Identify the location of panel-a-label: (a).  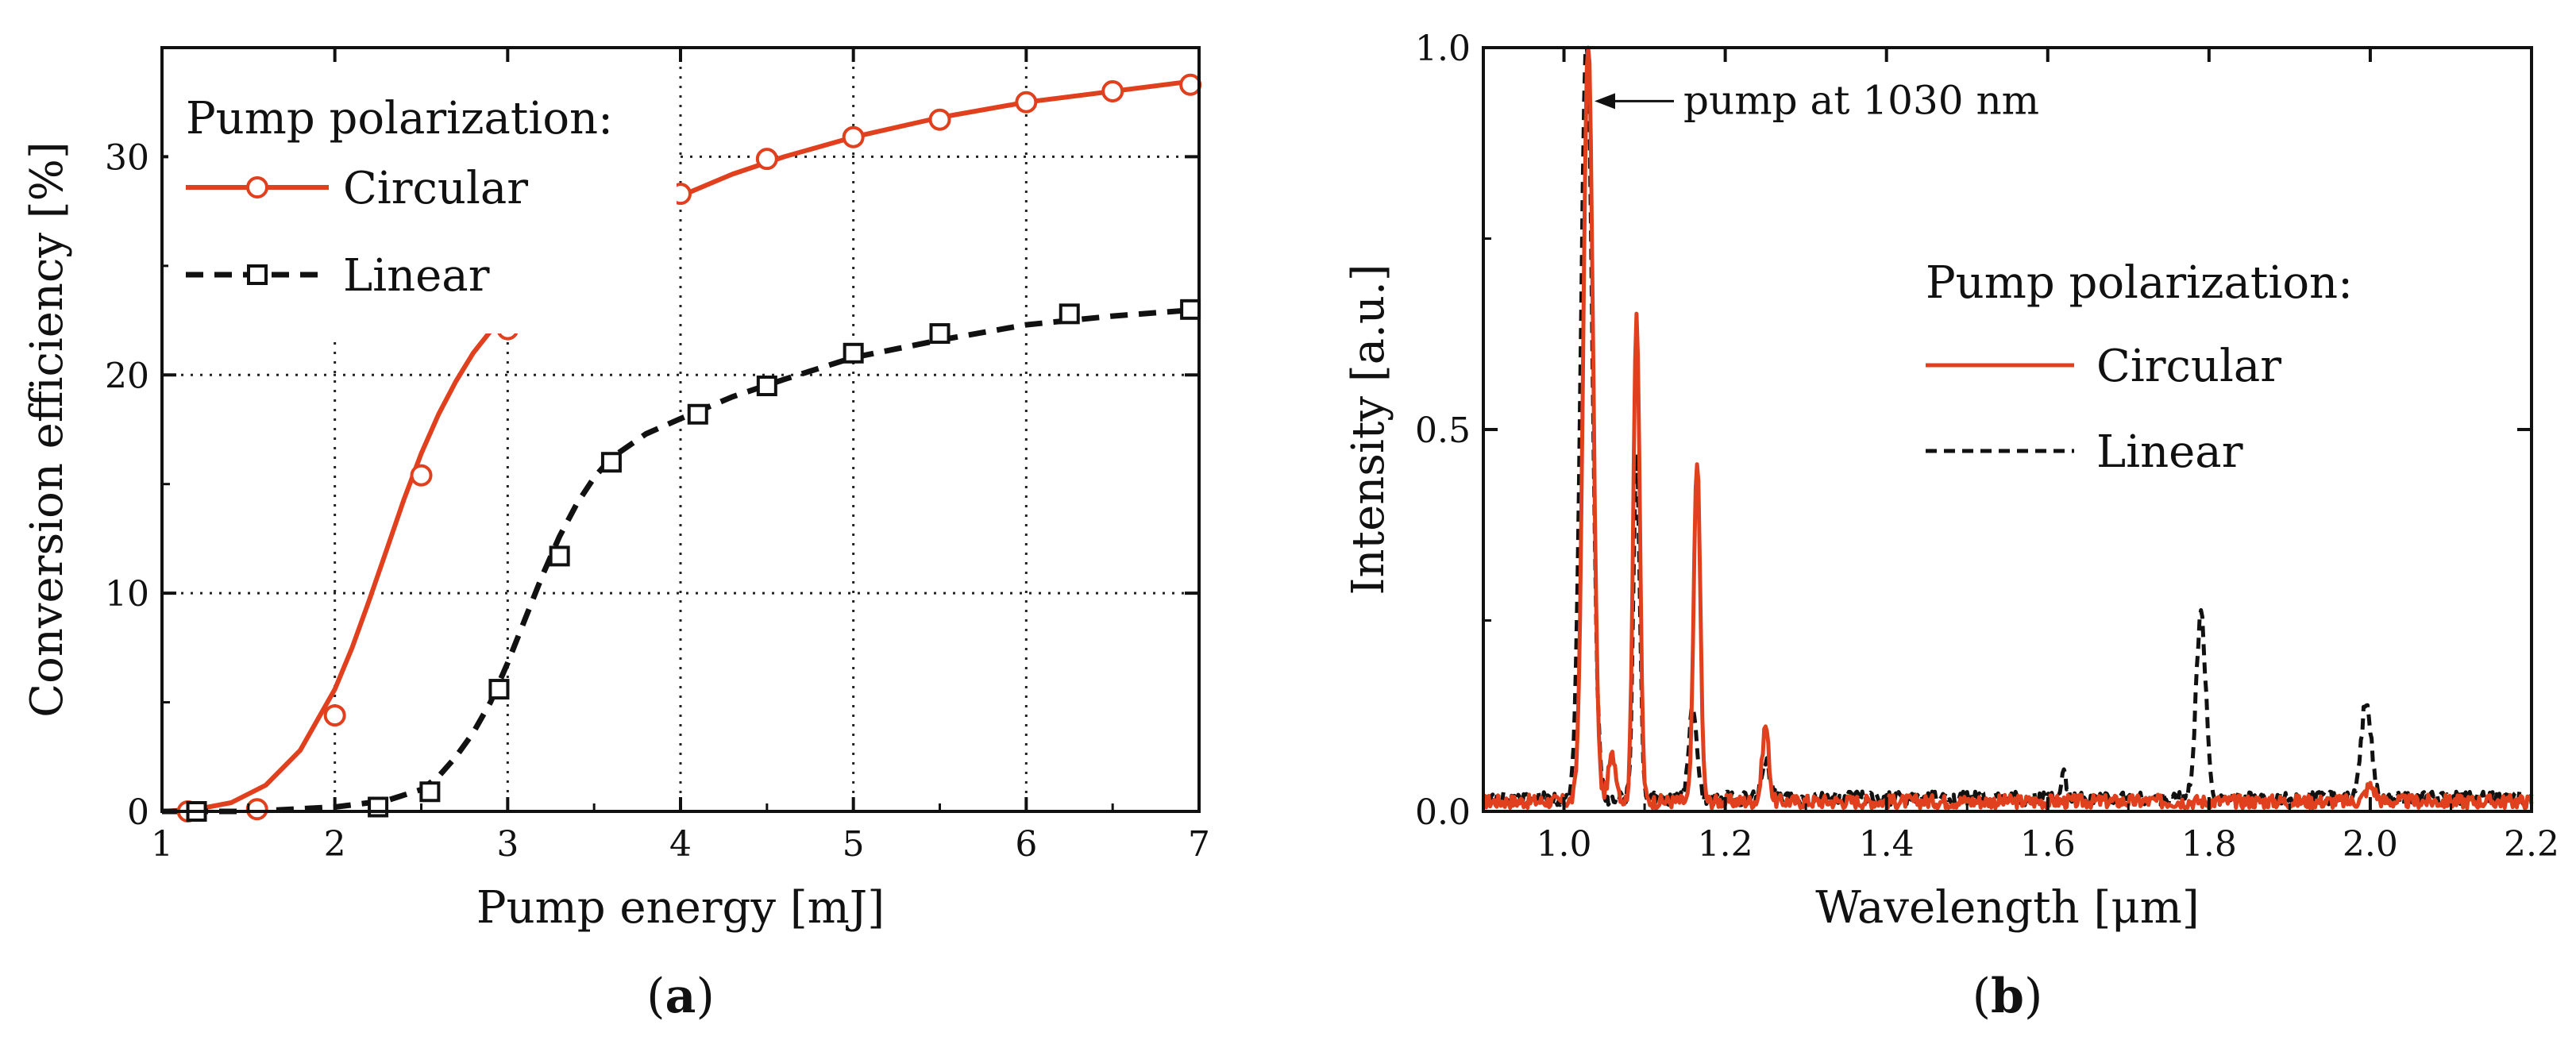
(680, 996).